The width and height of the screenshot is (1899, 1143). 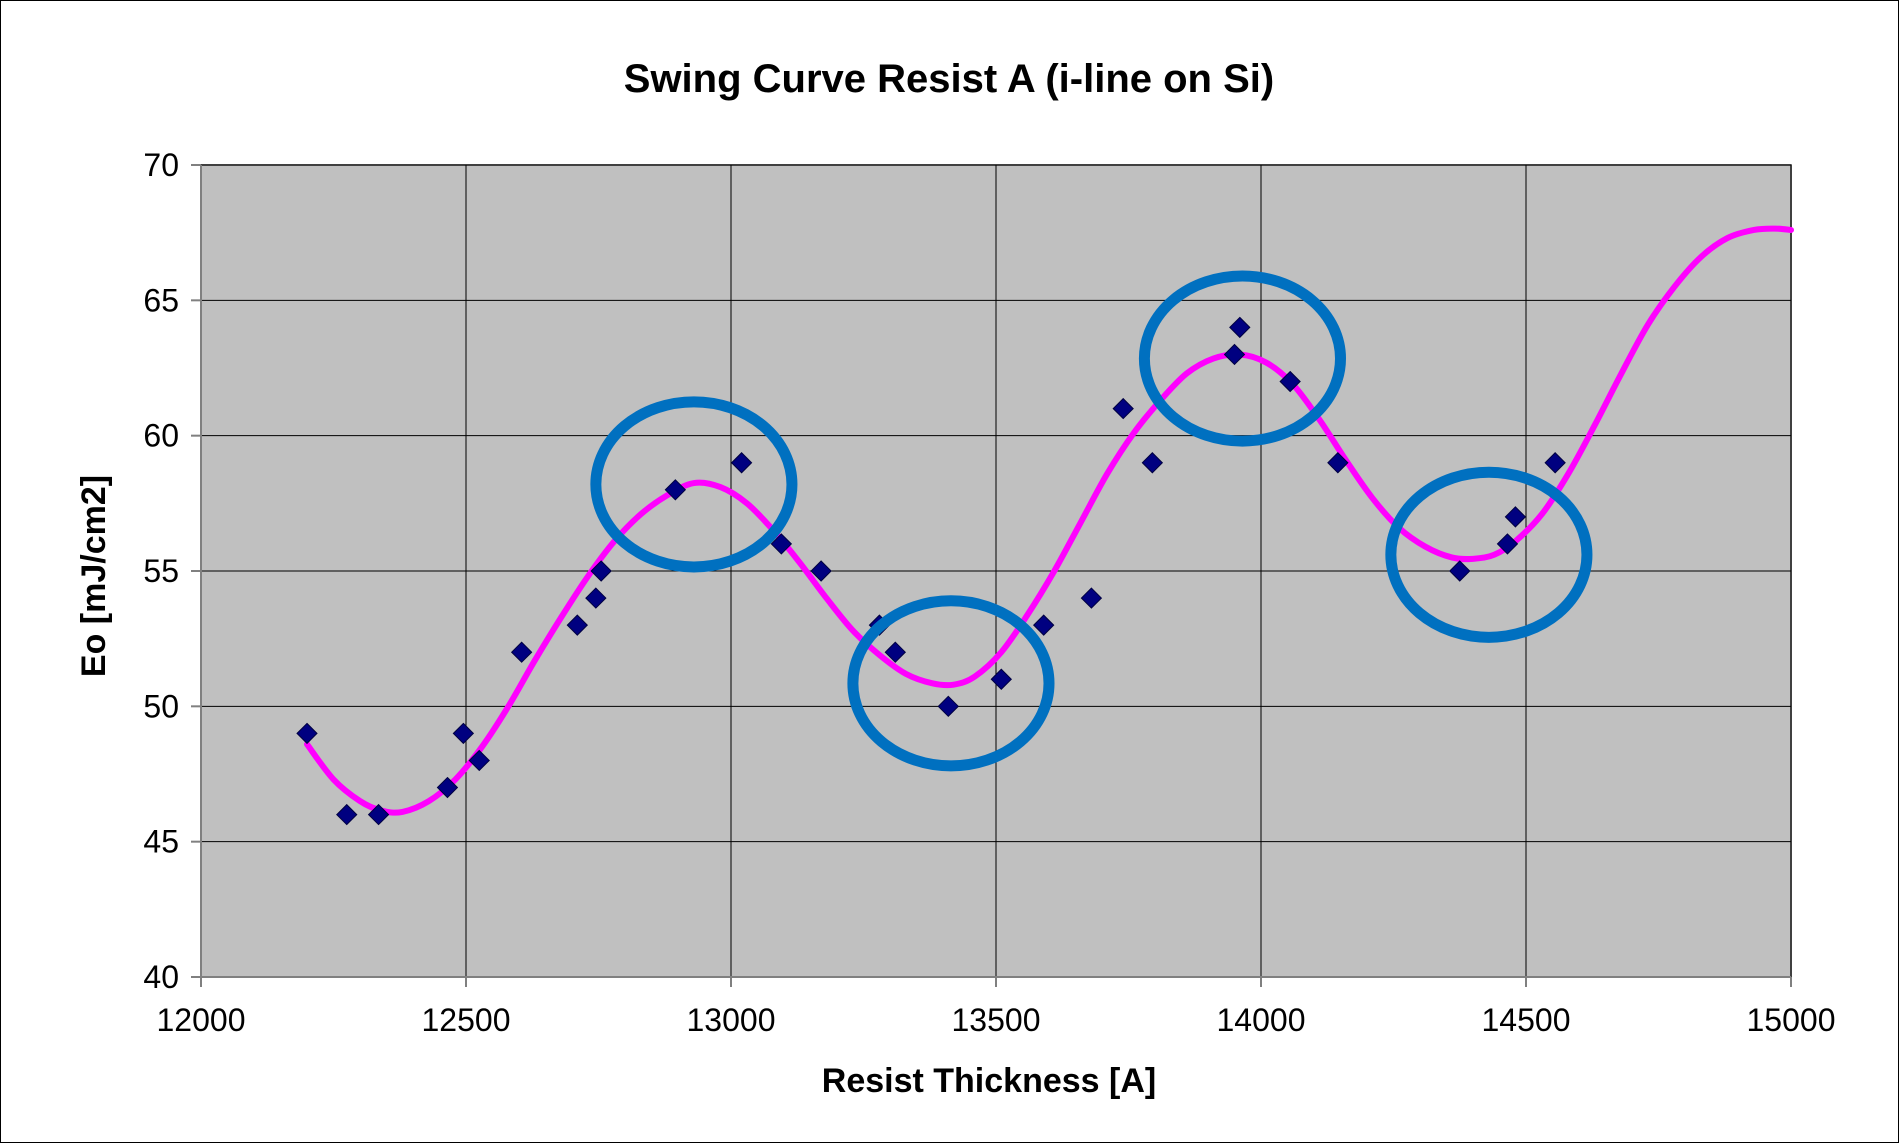 I want to click on y-tick-label: 60, so click(x=161, y=436).